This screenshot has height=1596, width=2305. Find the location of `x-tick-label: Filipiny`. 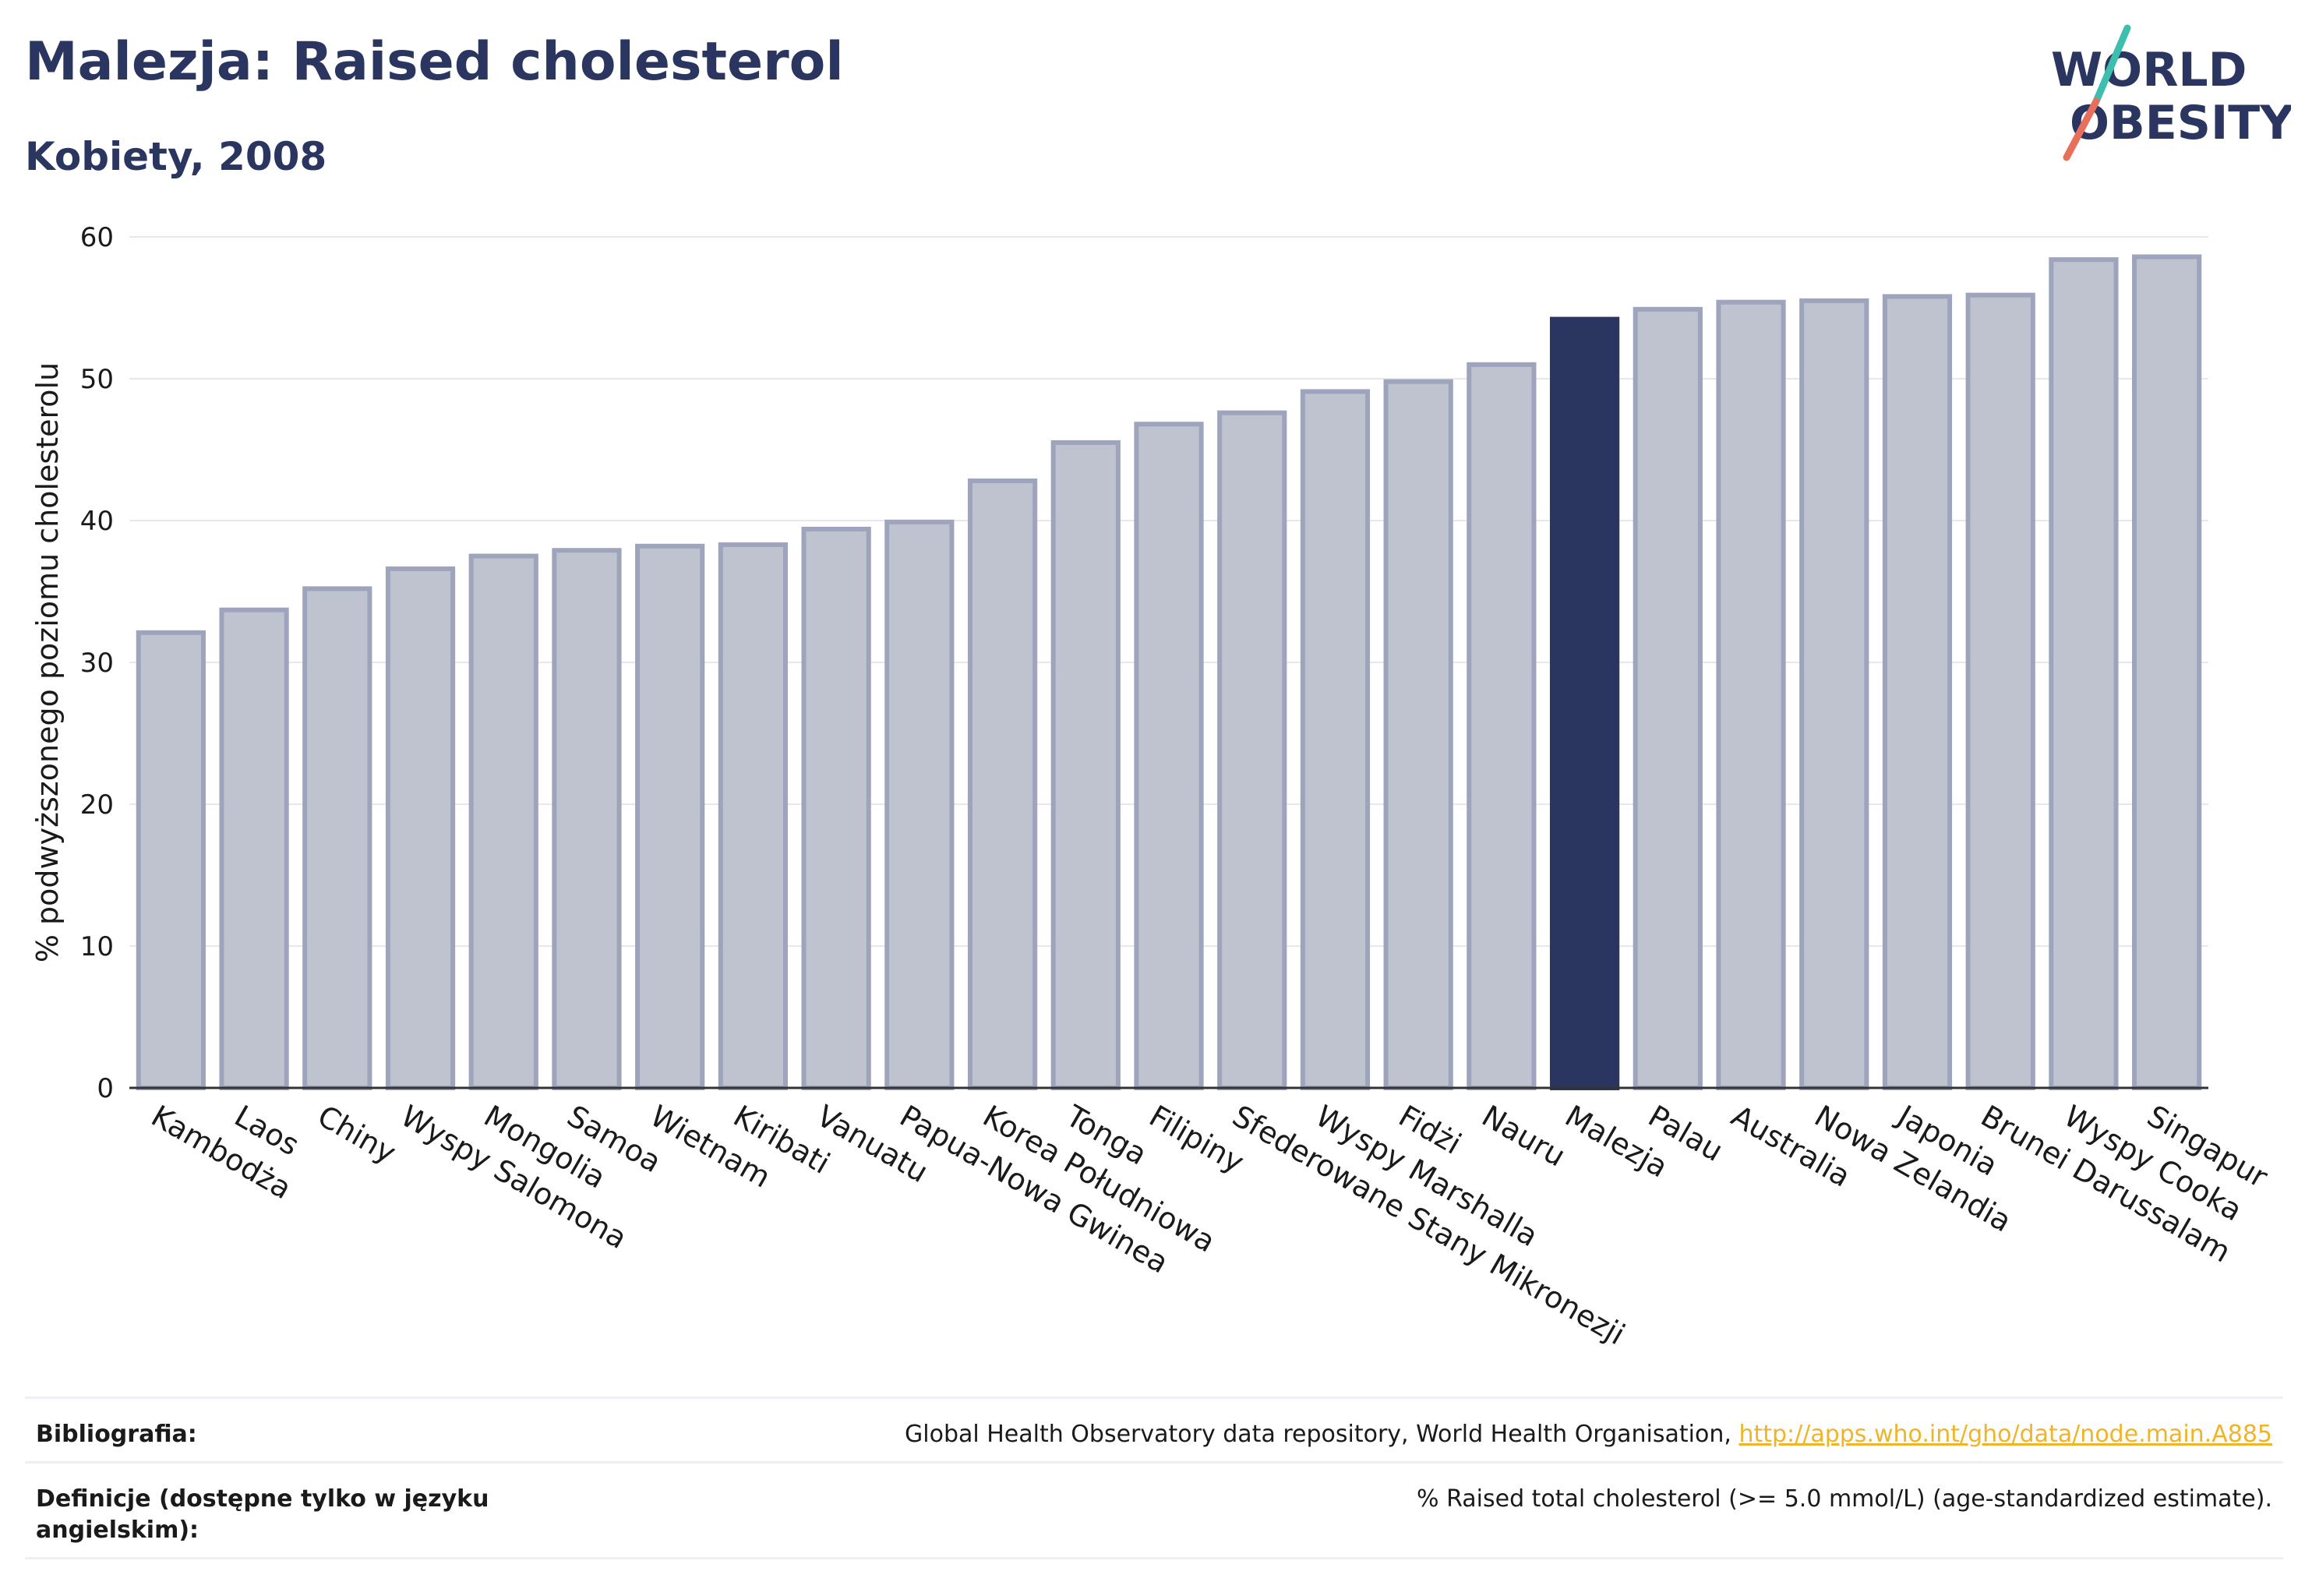

x-tick-label: Filipiny is located at coordinates (1197, 1139).